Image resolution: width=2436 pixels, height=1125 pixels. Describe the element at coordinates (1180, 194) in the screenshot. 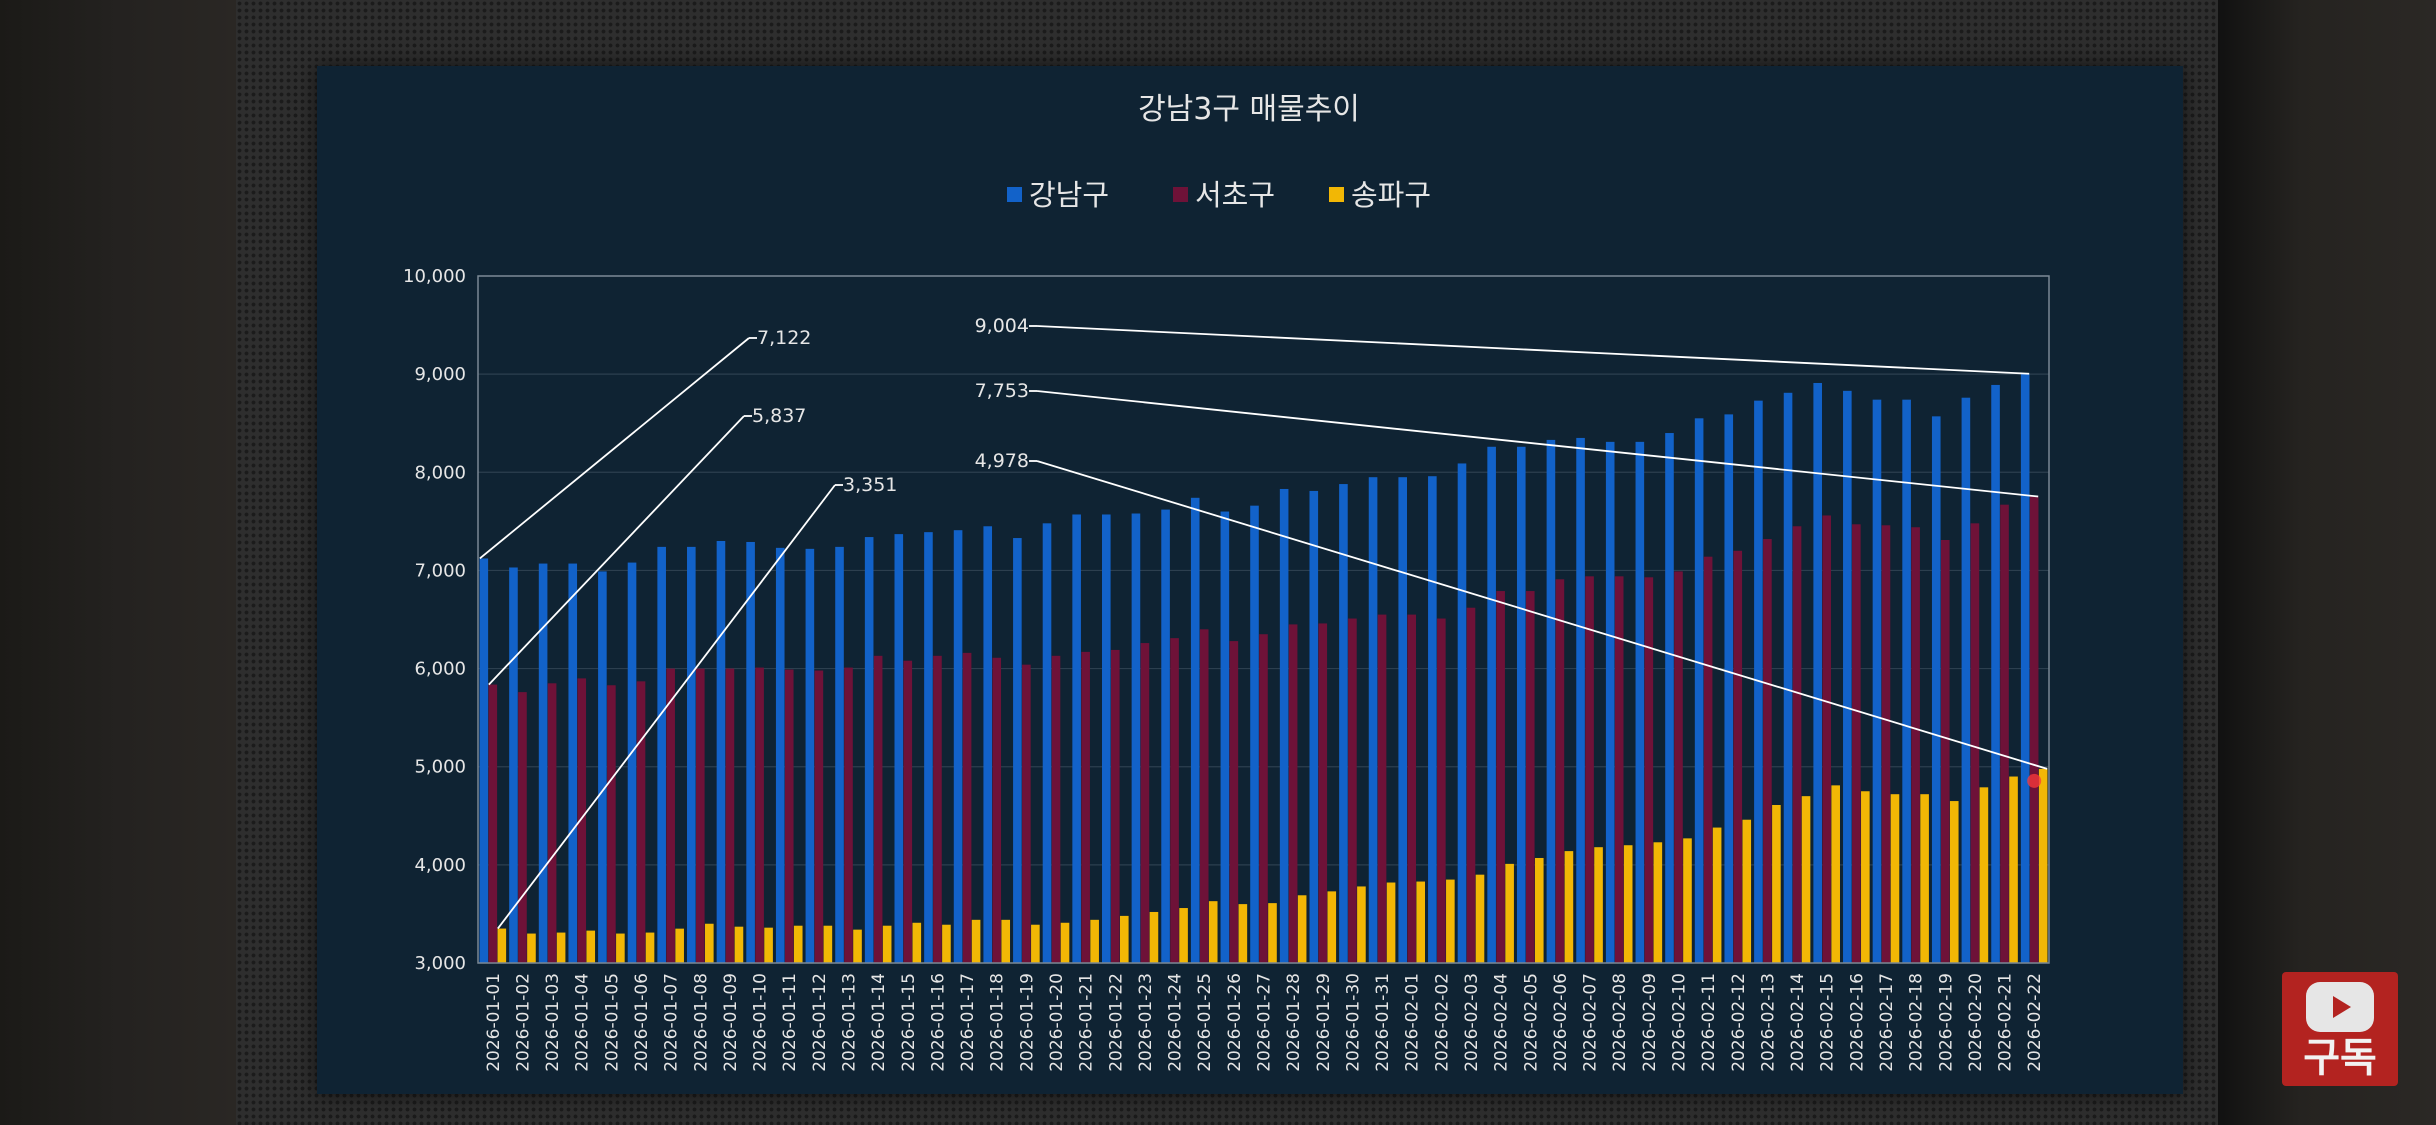

I see `legend-swatch-seocho` at that location.